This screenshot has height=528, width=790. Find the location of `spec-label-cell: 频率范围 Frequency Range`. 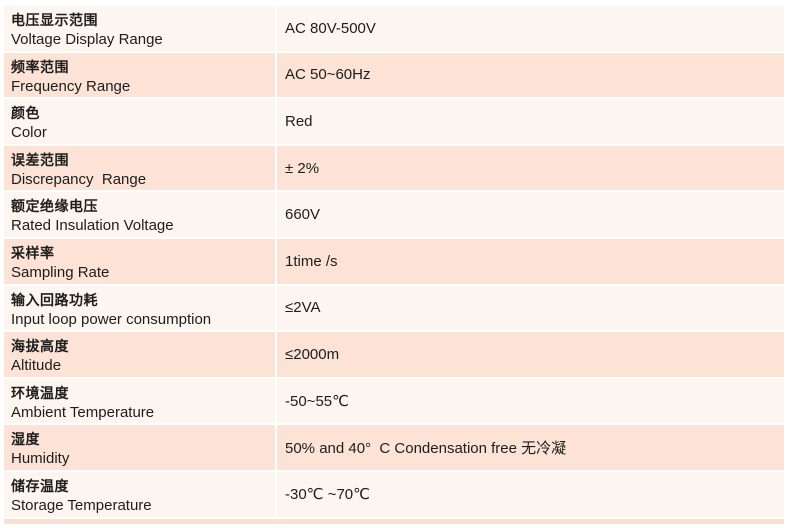

spec-label-cell: 频率范围 Frequency Range is located at coordinates (139, 75).